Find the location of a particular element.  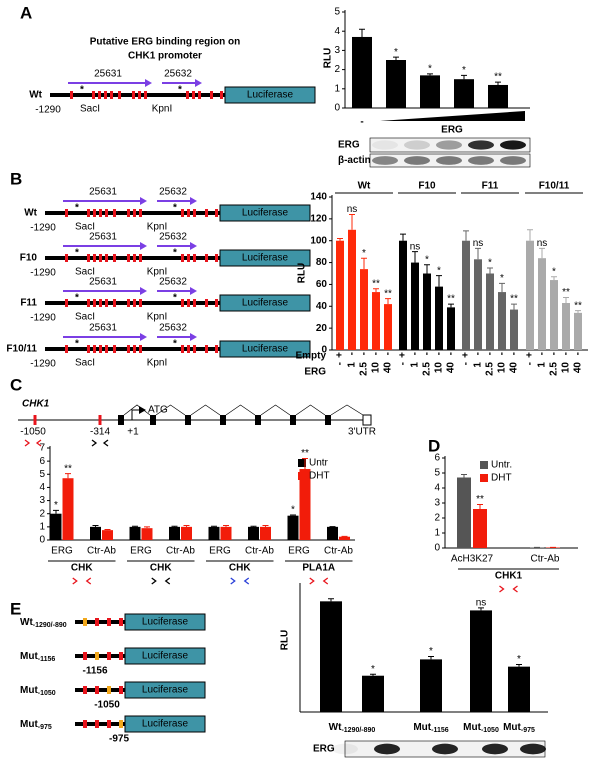

construct-name: Mut-975 is located at coordinates (36, 725).